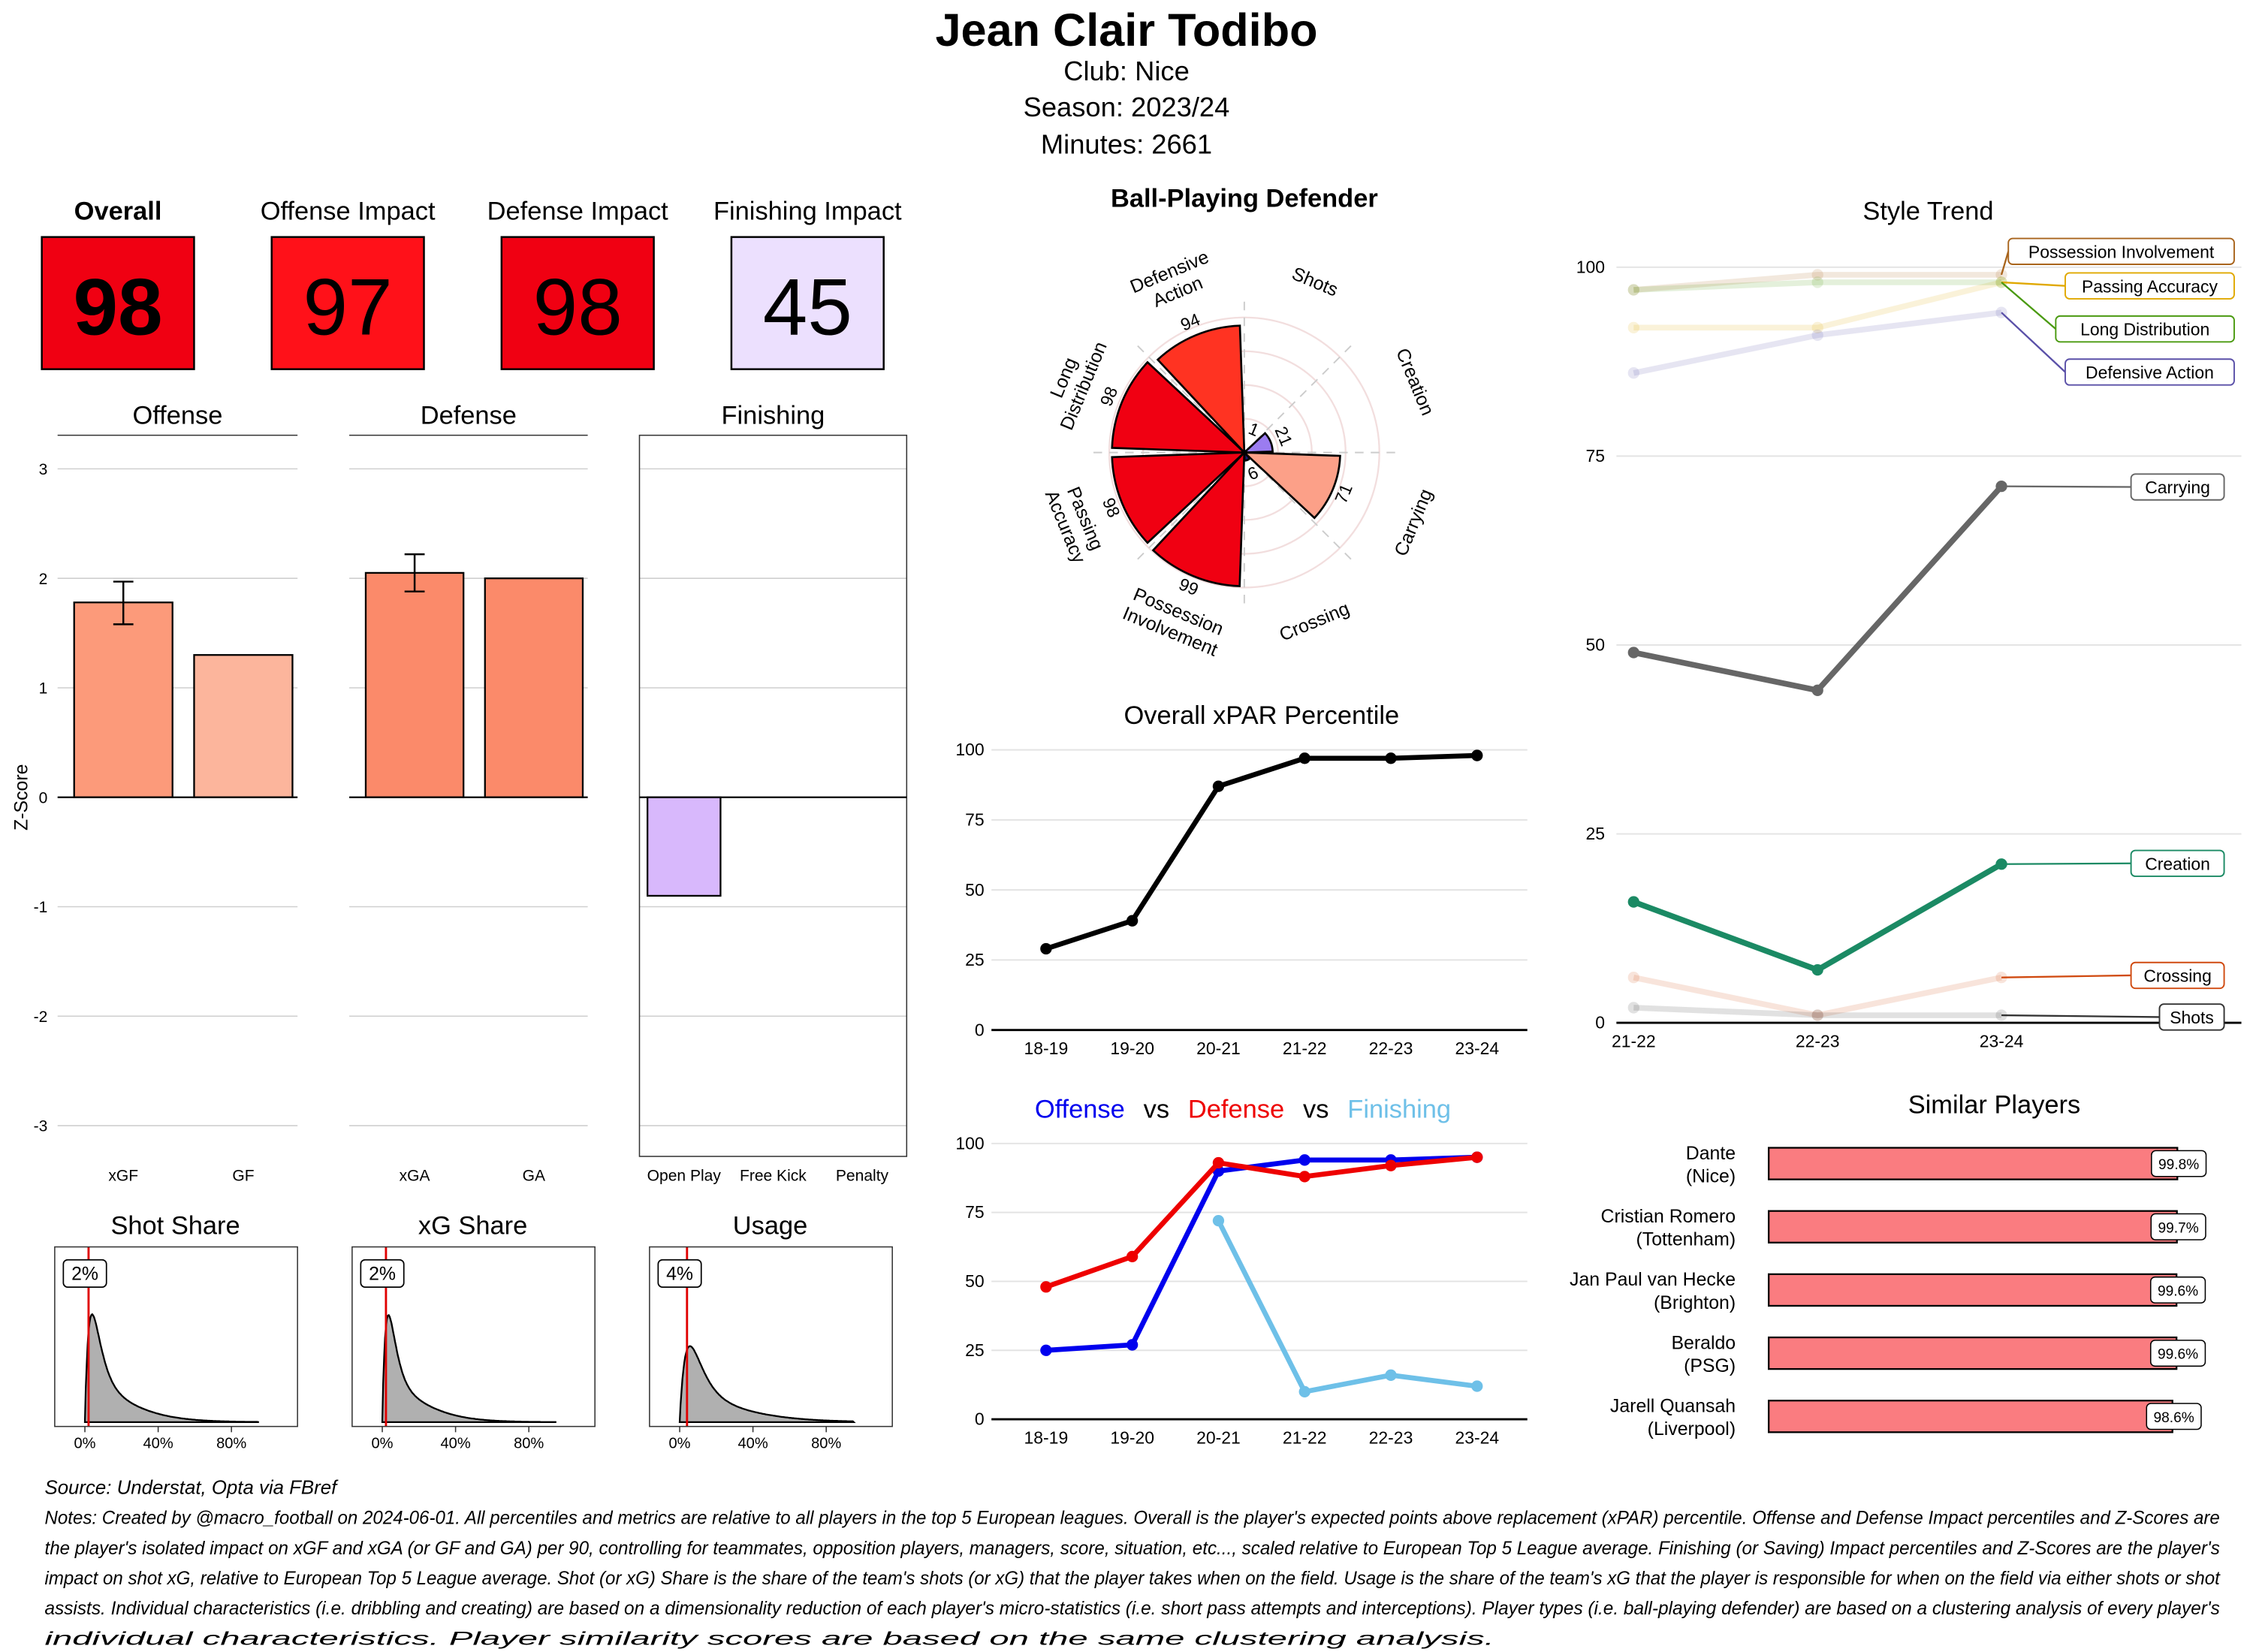  Describe the element at coordinates (1080, 1109) in the screenshot. I see `title-part: Offense` at that location.